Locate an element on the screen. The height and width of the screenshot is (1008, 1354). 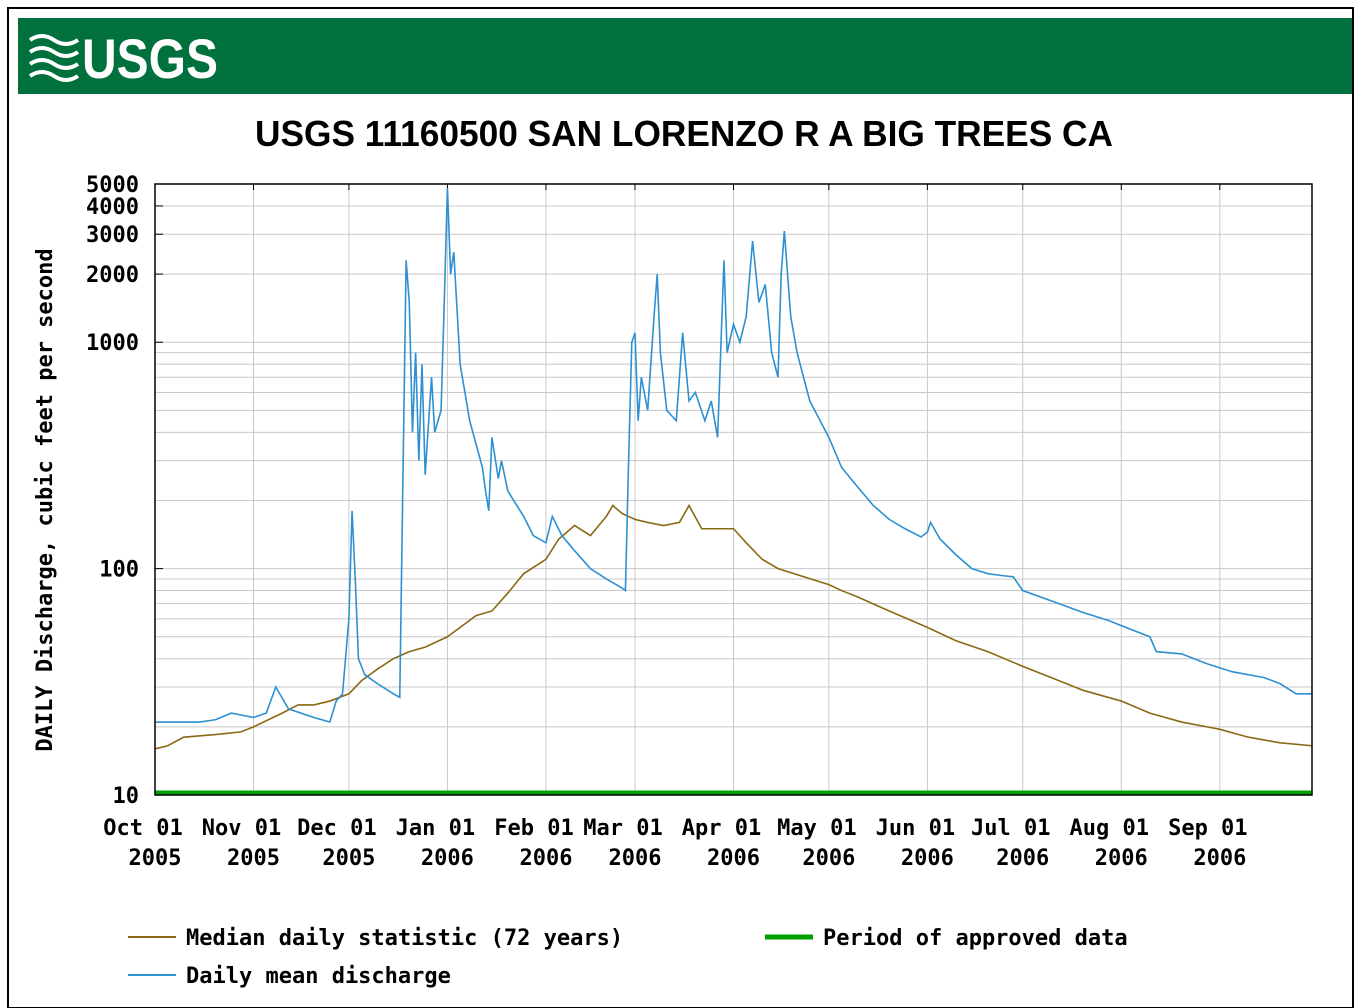
y-tick-label: 2000 is located at coordinates (112, 275).